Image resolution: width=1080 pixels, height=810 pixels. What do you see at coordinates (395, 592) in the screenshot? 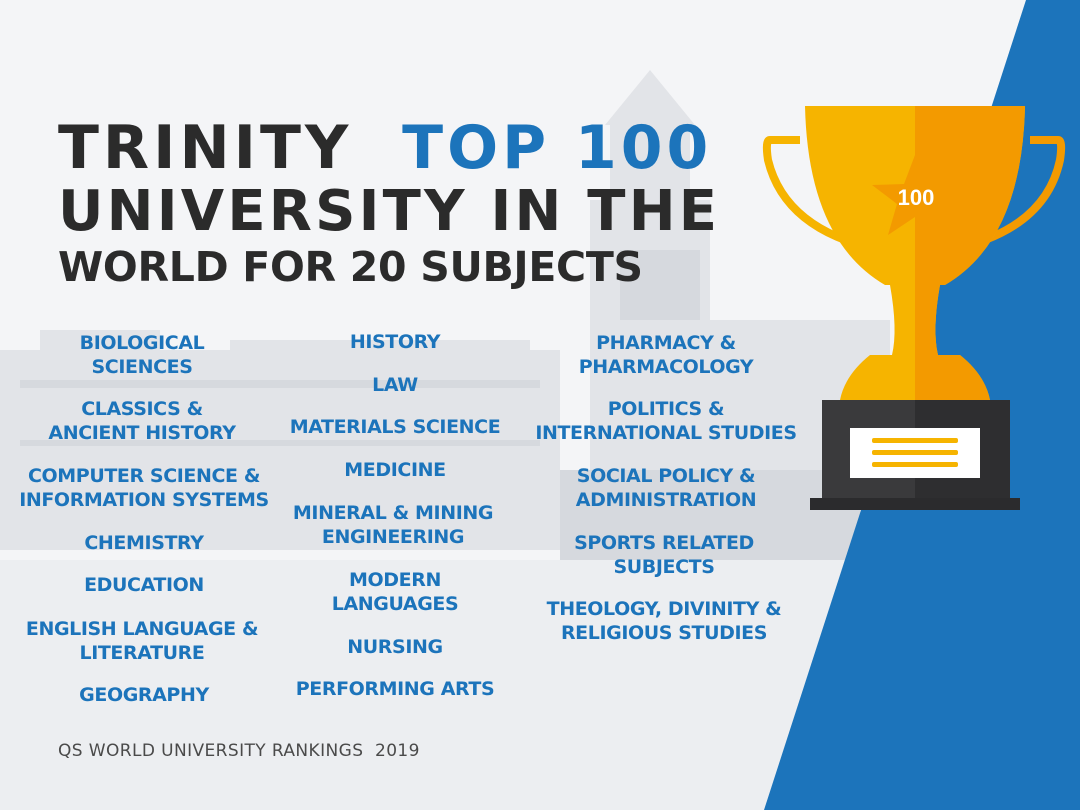
I see `subject-item: MODERN LANGUAGES` at bounding box center [395, 592].